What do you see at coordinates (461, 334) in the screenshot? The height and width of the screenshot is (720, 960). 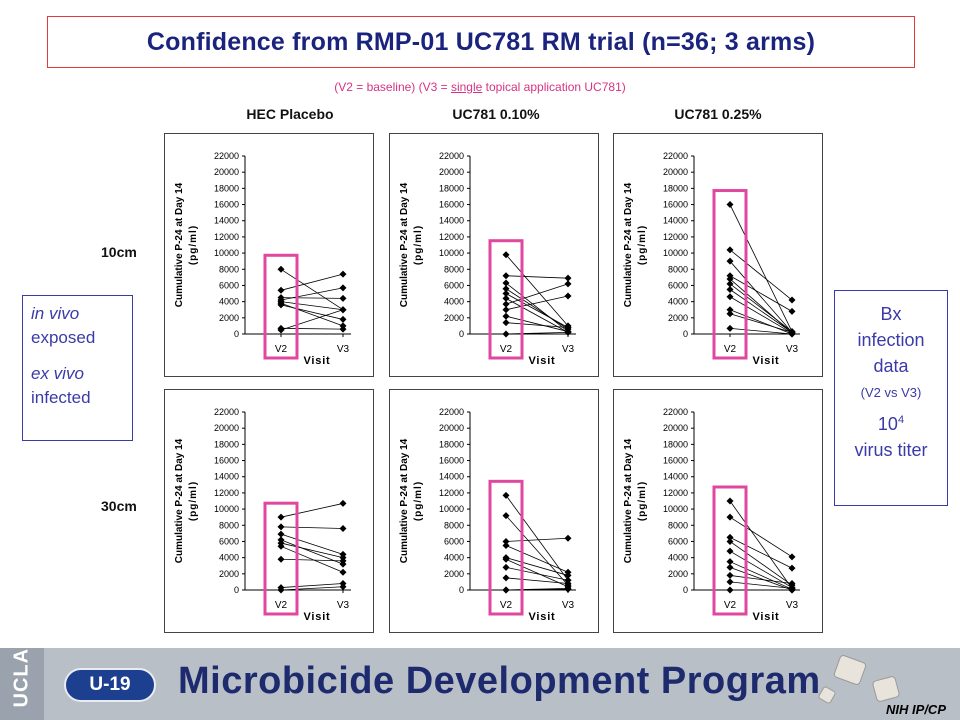 I see `y-tick-label: 0` at bounding box center [461, 334].